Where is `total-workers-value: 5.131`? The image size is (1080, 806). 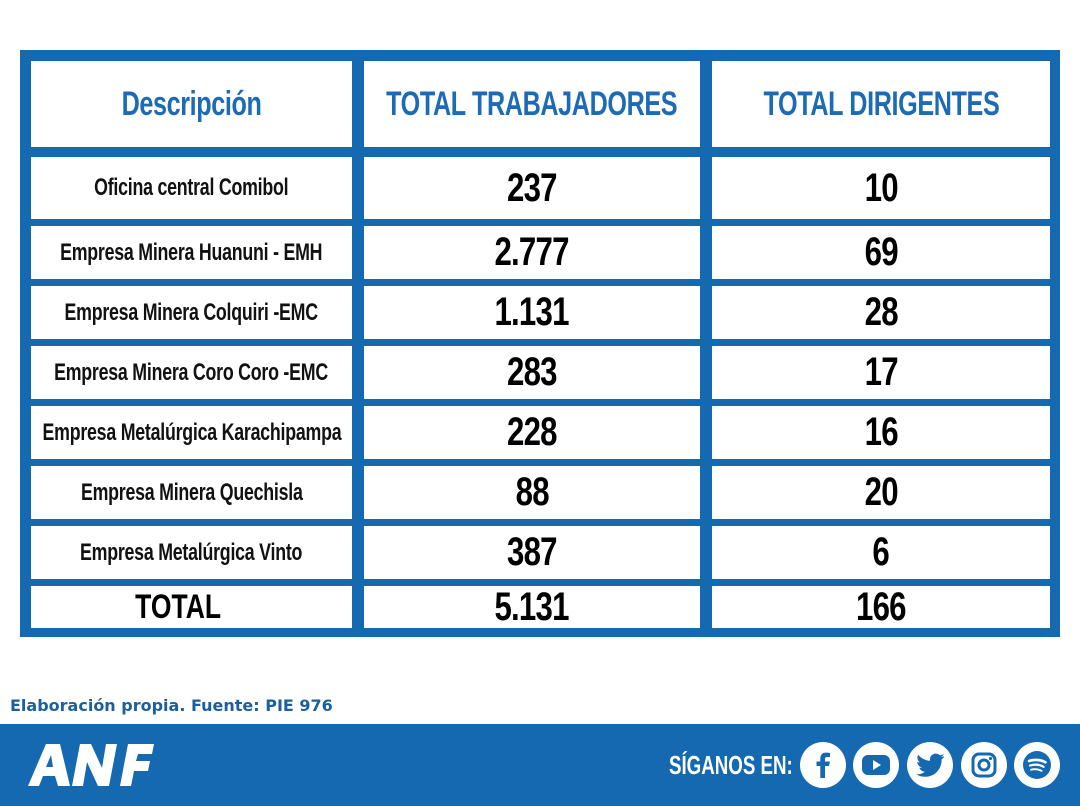 total-workers-value: 5.131 is located at coordinates (532, 607).